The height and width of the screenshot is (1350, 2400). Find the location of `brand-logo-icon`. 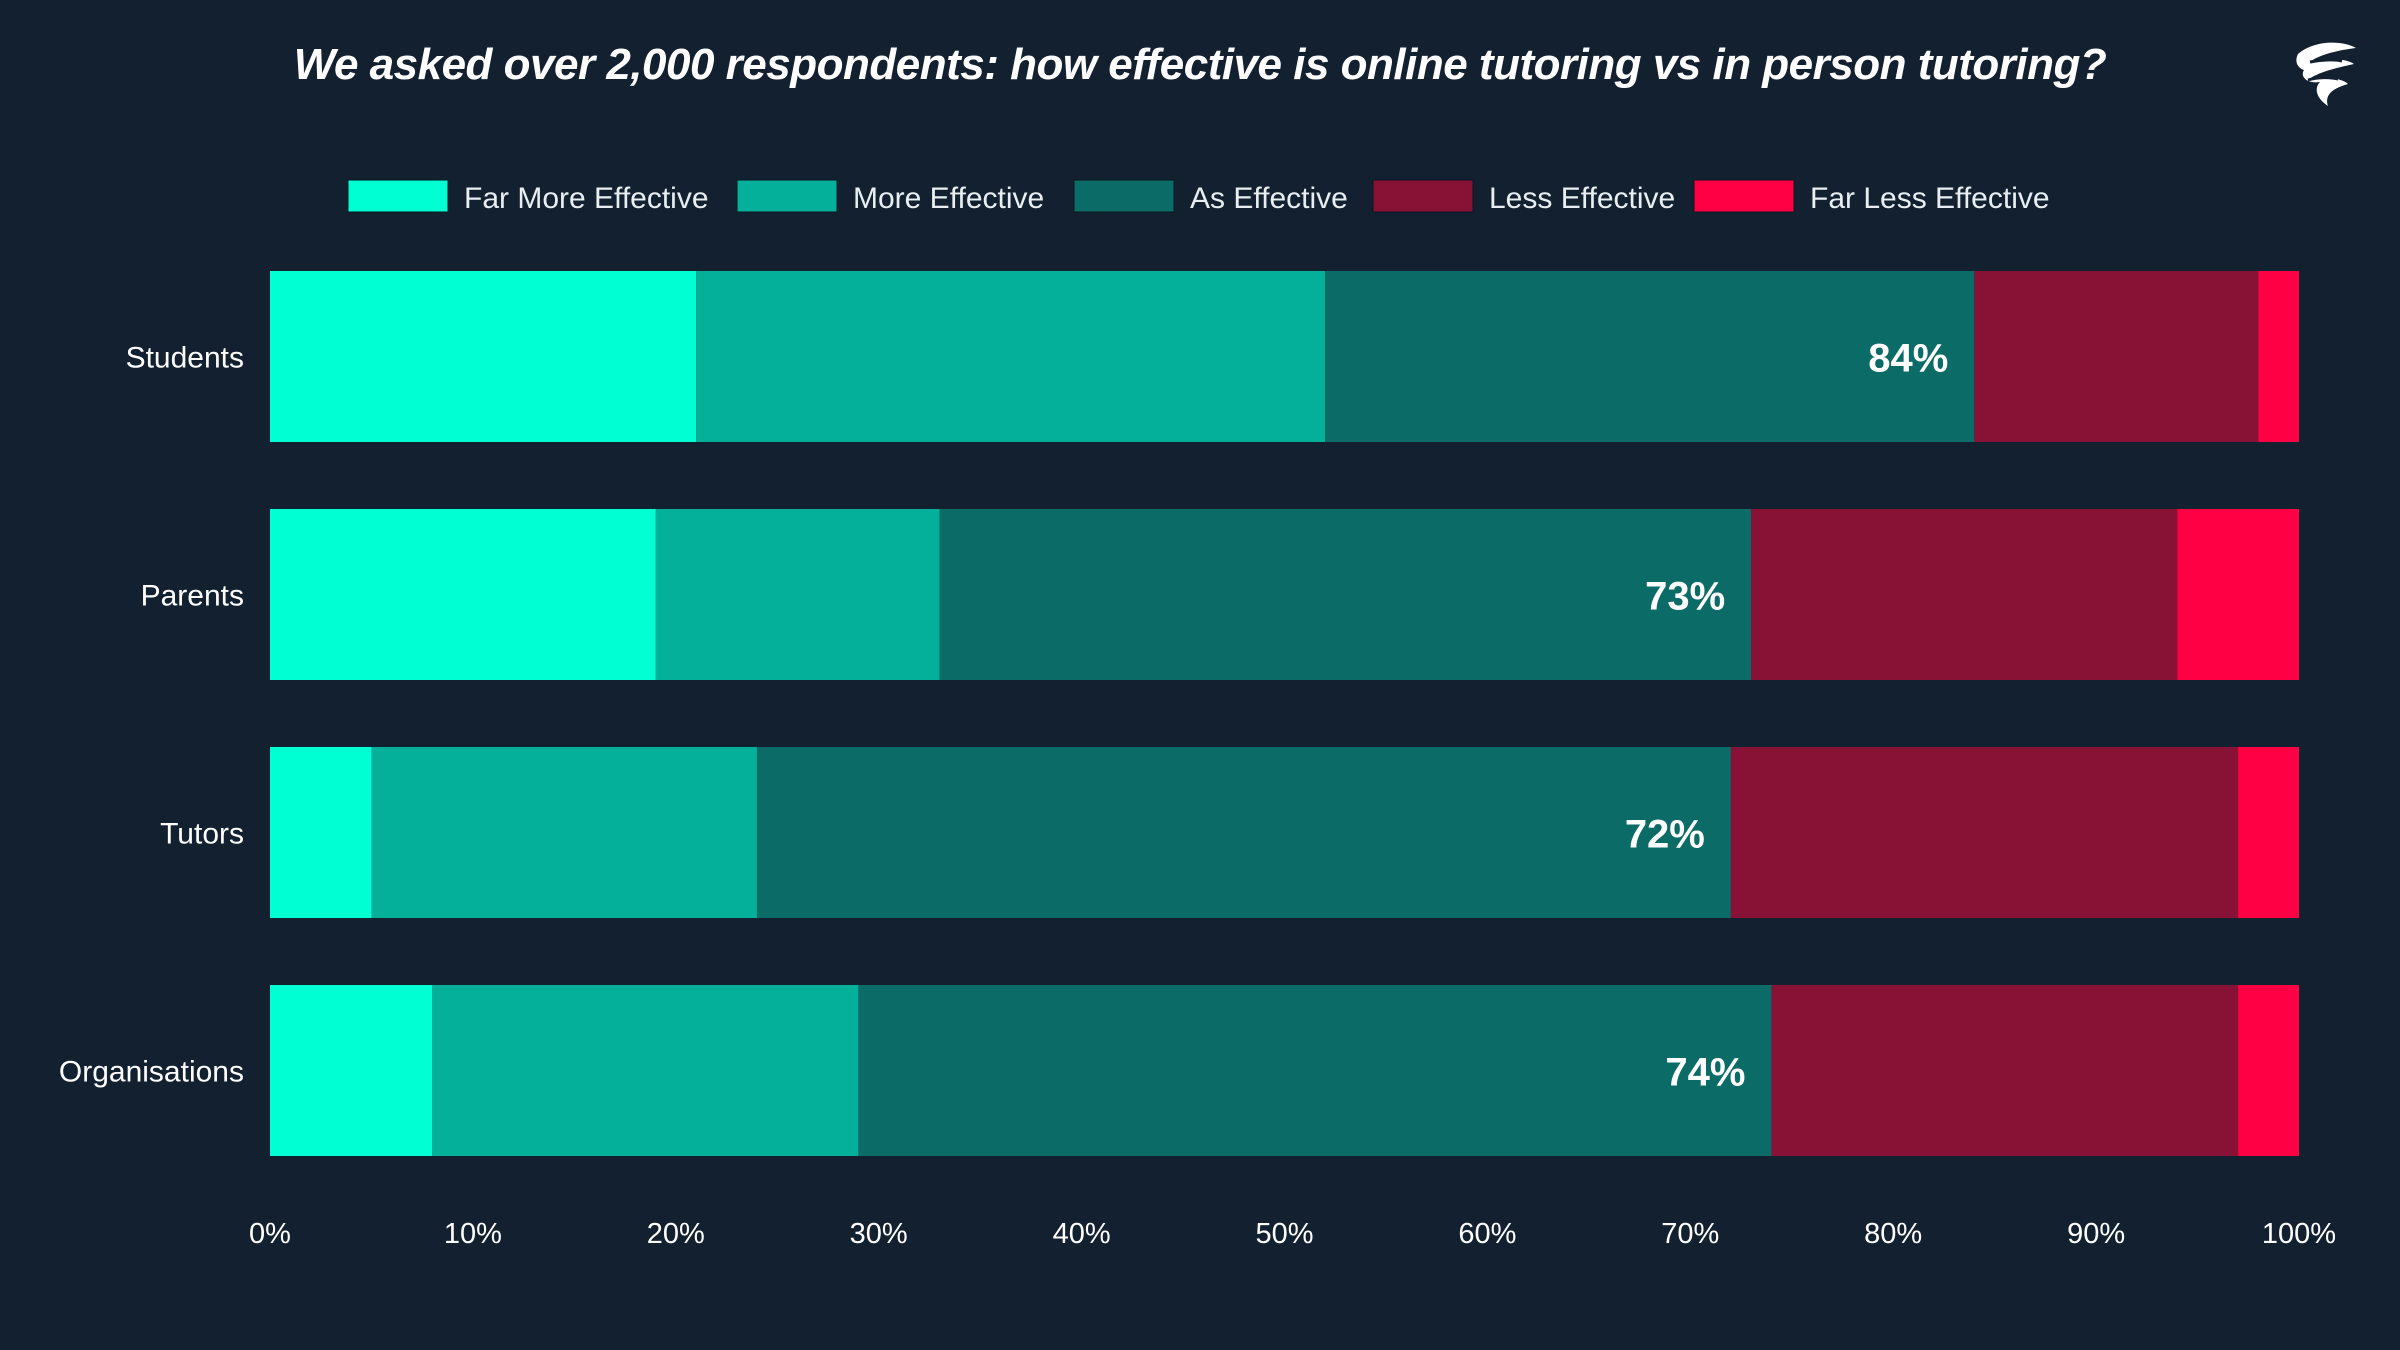

brand-logo-icon is located at coordinates (2326, 74).